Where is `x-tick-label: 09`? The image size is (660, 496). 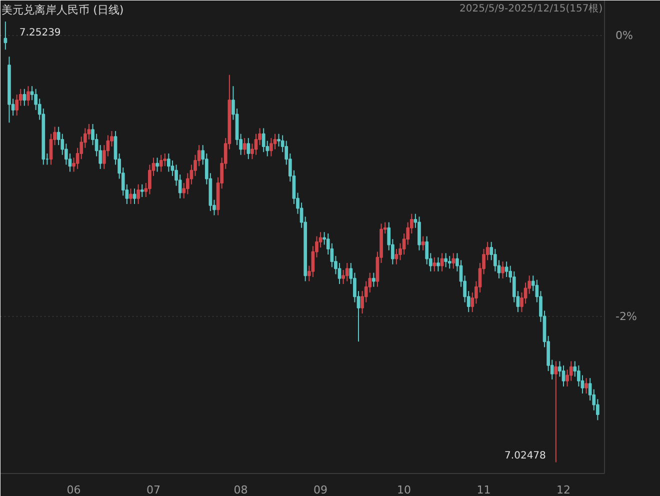
x-tick-label: 09 is located at coordinates (321, 490).